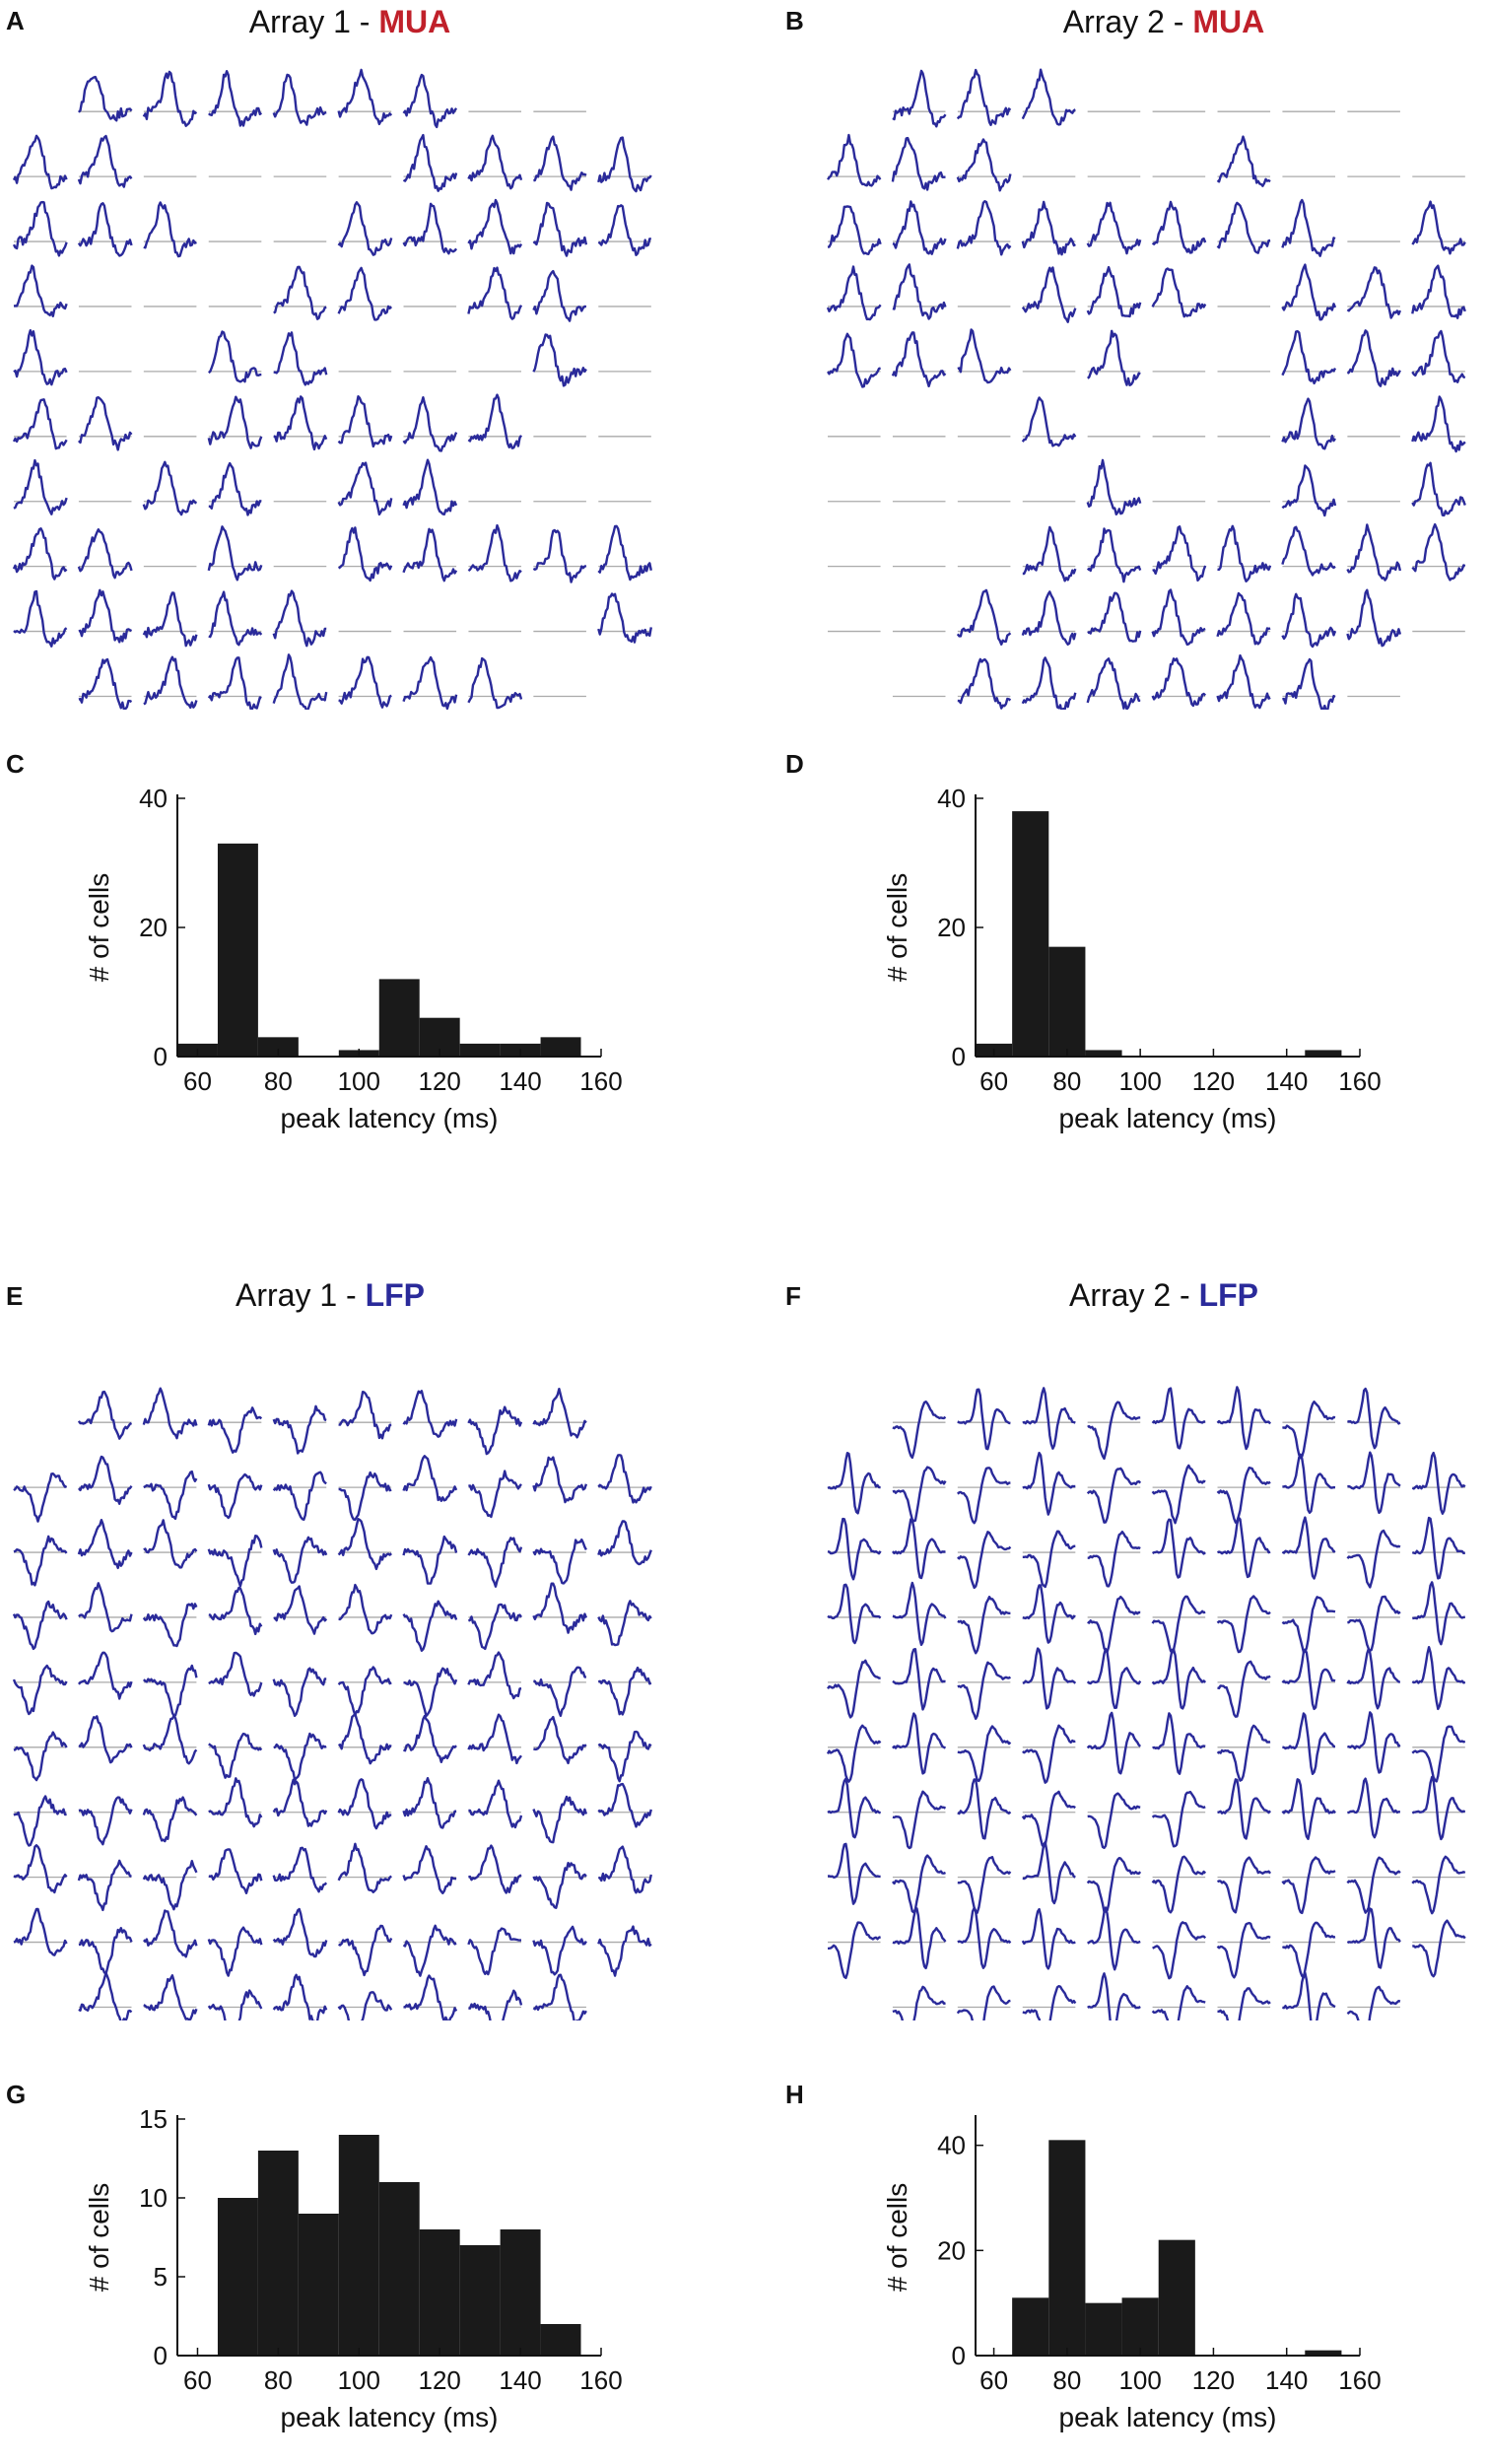  Describe the element at coordinates (414, 21) in the screenshot. I see `panel-title-highlight-a: MUA` at that location.